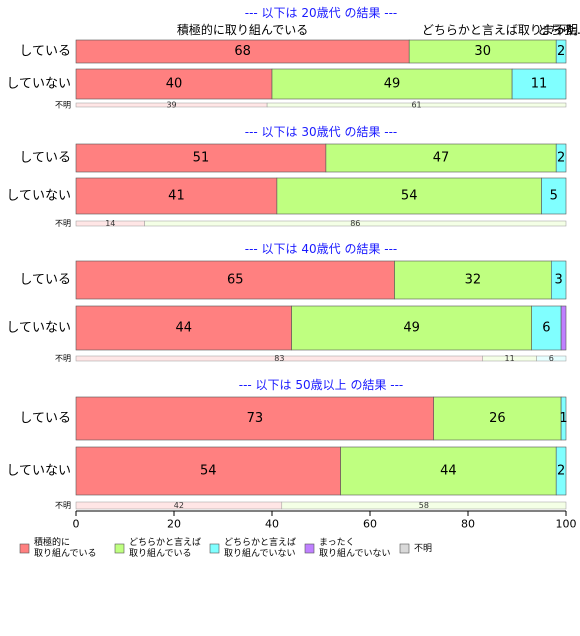  I want to click on data-label: 6, so click(546, 328).